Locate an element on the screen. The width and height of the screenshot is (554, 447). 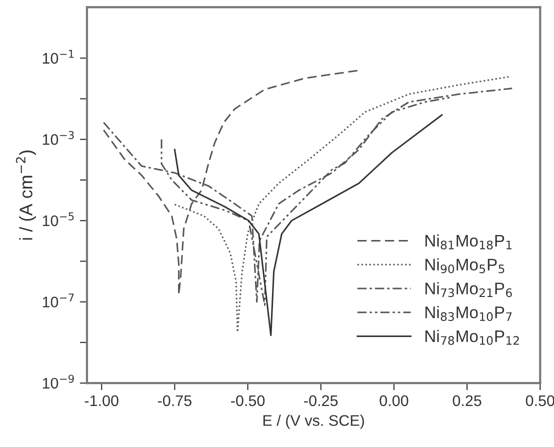
y-tick-label: 10$^{−9}$ is located at coordinates (58, 381).